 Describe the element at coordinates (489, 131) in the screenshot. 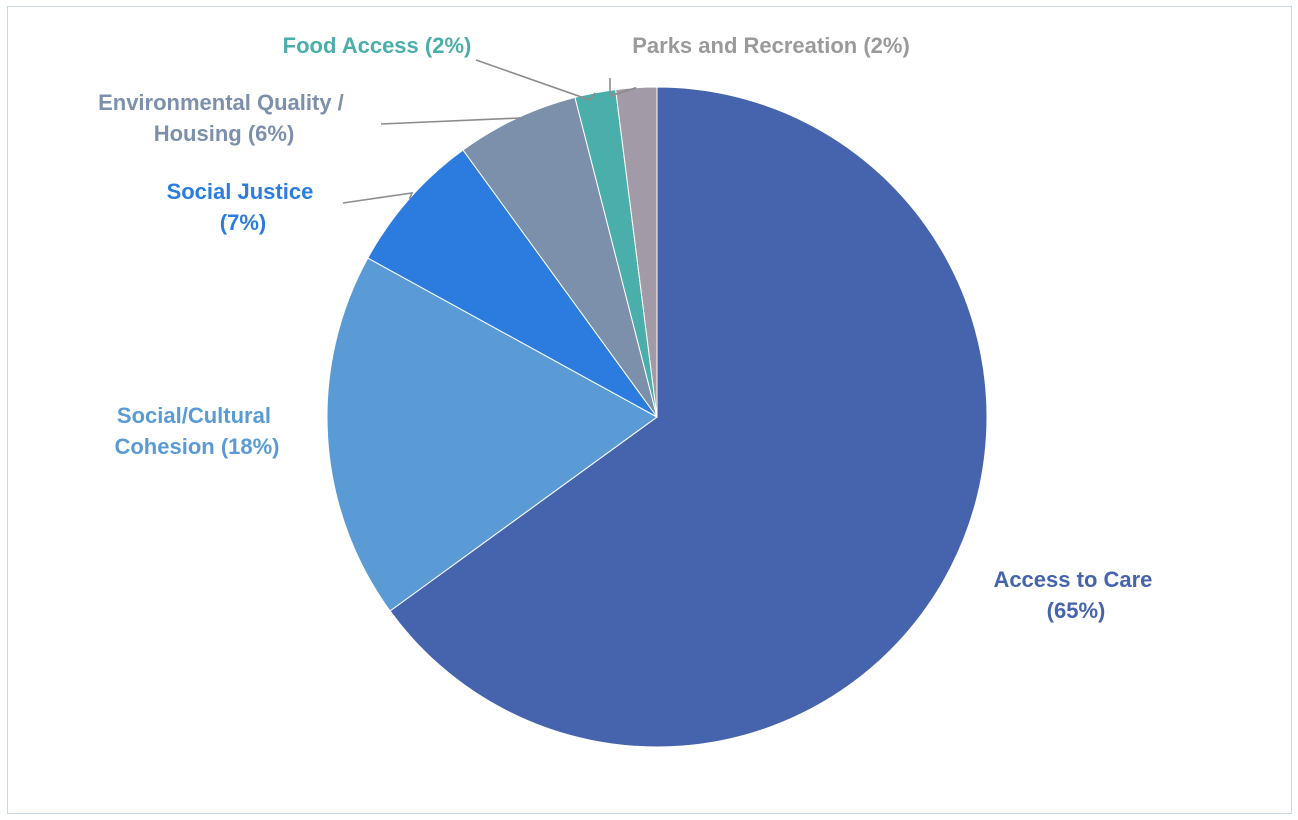

I see `leader-lines` at that location.